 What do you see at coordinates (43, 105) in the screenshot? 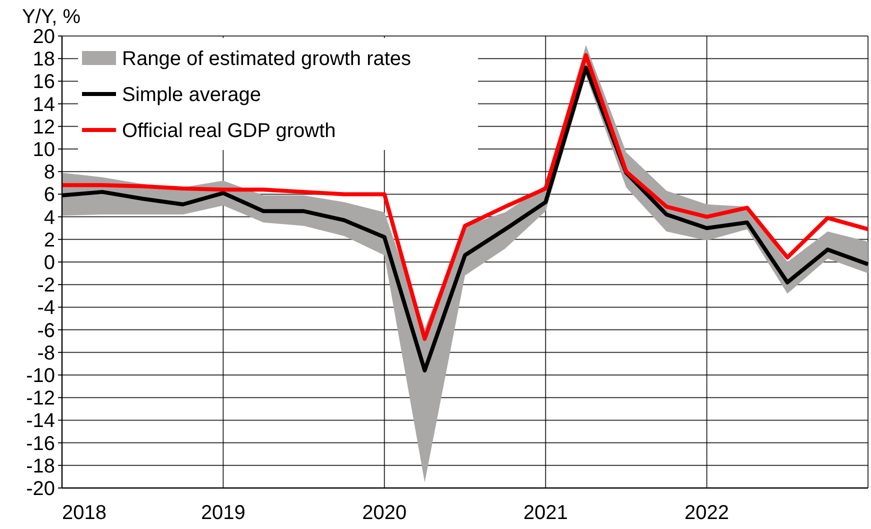
I see `y-tick-label: 14` at bounding box center [43, 105].